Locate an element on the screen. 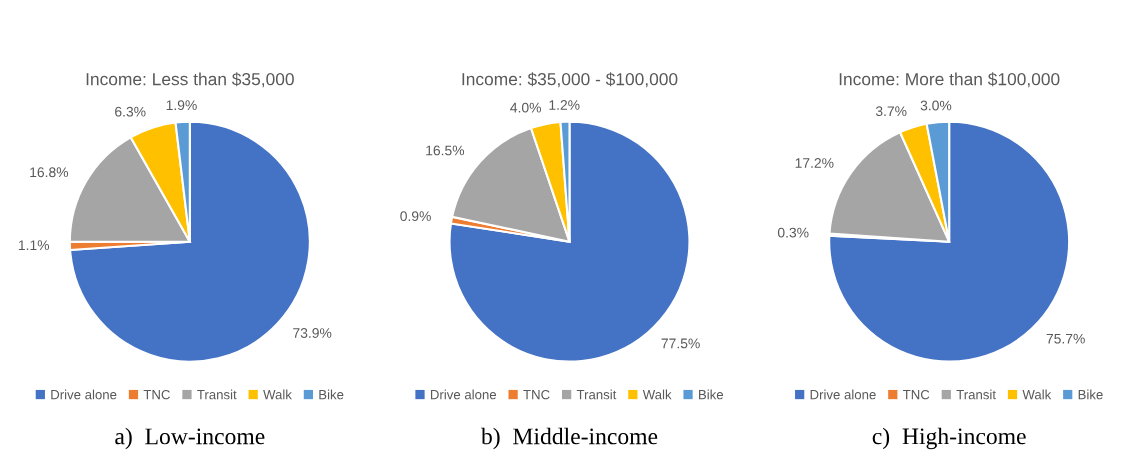 This screenshot has width=1139, height=456. legend-label: Drive alone is located at coordinates (84, 394).